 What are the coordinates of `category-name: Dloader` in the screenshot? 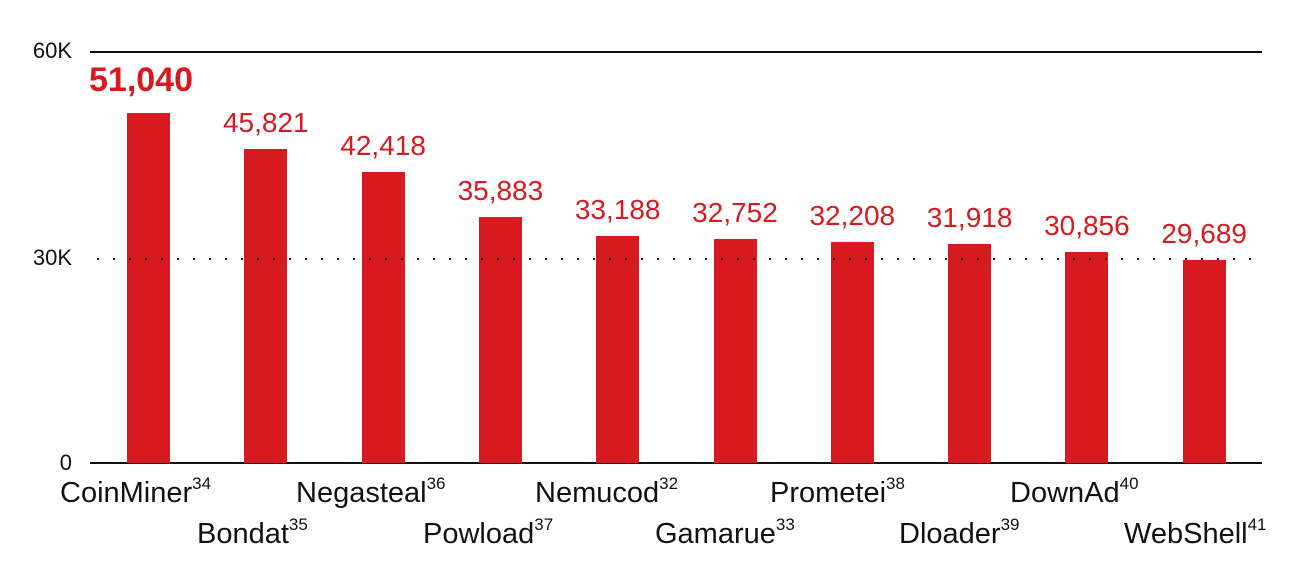 It's located at (950, 534).